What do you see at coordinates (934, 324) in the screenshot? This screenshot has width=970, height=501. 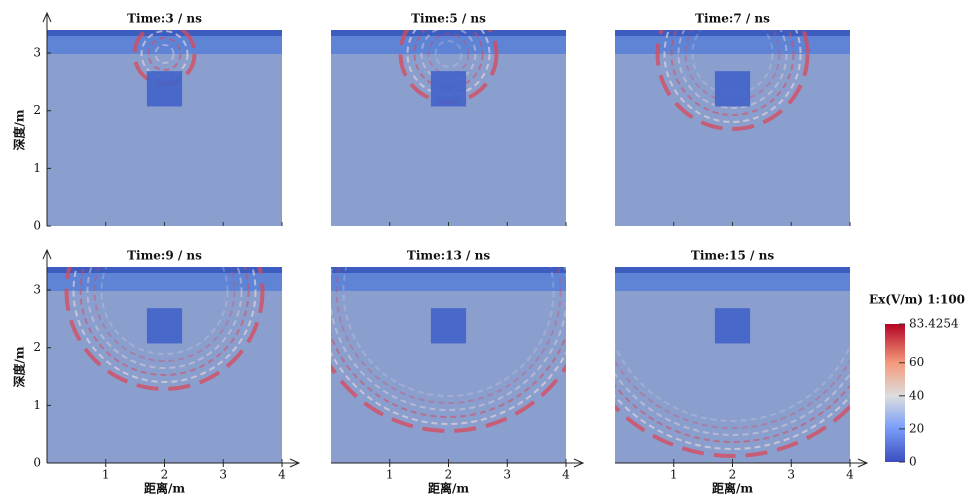 I see `colorbar-tick-label: 83.4254` at bounding box center [934, 324].